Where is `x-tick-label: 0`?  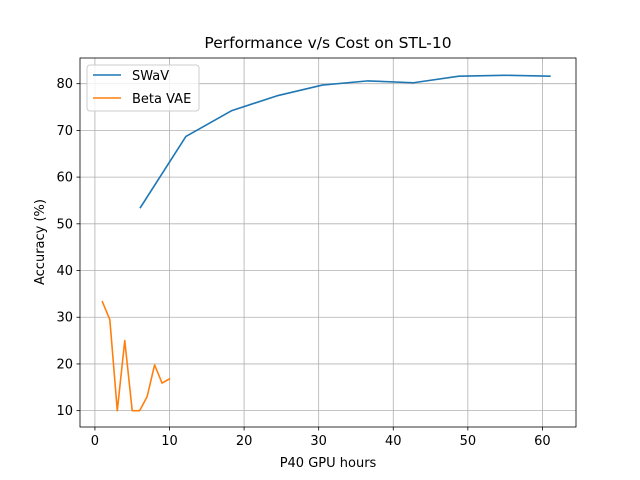
x-tick-label: 0 is located at coordinates (95, 441).